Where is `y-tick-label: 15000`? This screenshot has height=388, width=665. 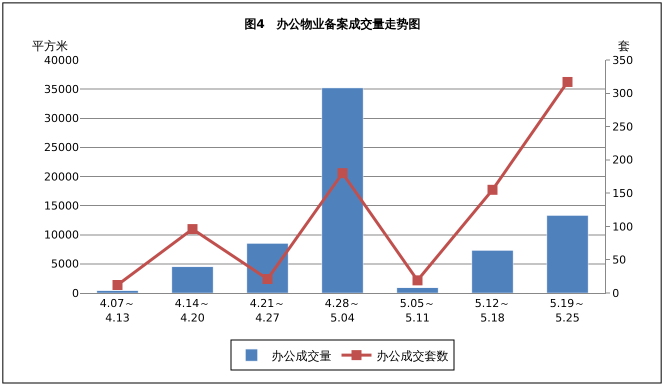
y-tick-label: 15000 is located at coordinates (61, 205).